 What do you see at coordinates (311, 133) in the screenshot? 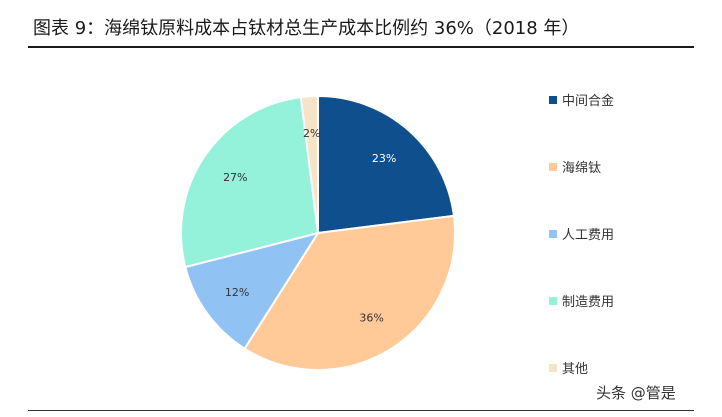
I see `slice-label-4: 2%` at bounding box center [311, 133].